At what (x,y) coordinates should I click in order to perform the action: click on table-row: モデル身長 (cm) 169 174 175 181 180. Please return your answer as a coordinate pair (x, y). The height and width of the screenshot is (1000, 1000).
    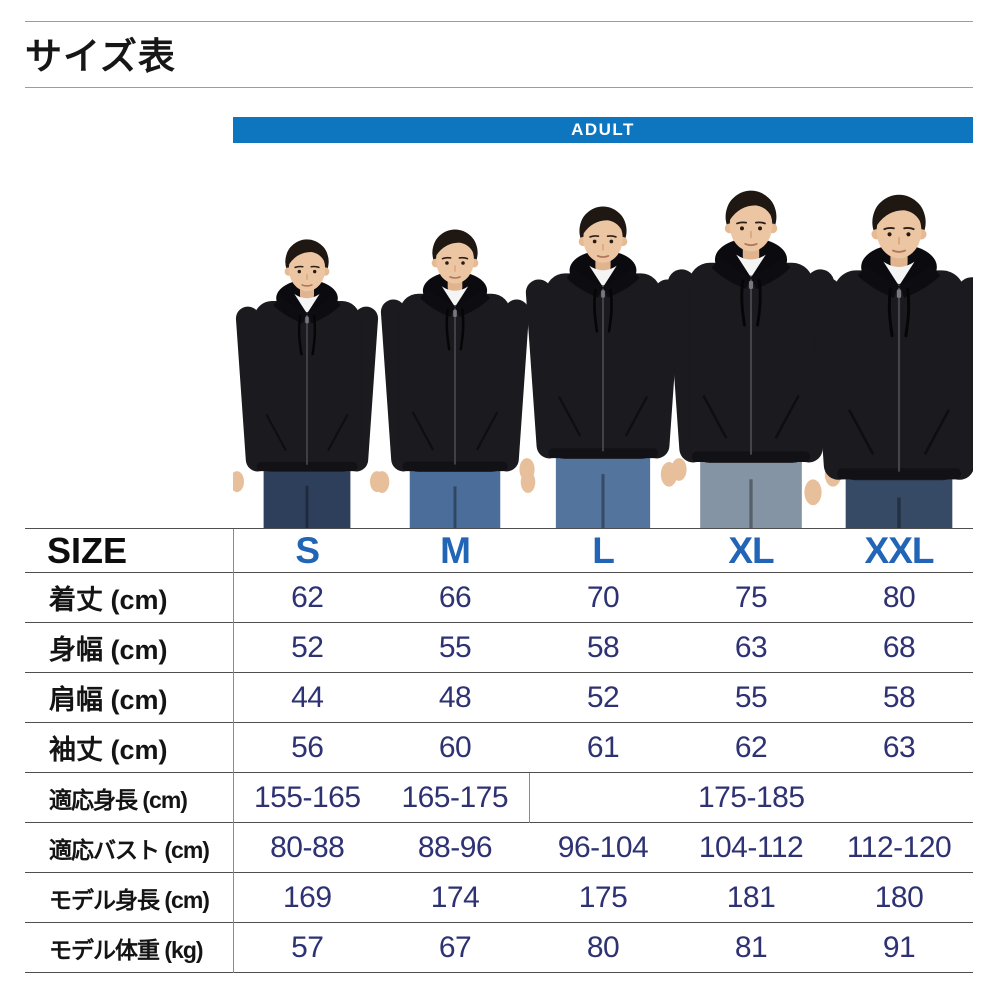
    Looking at the image, I should click on (499, 897).